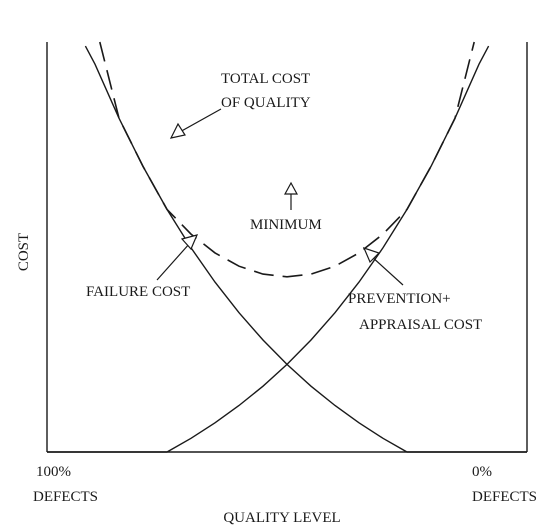 This screenshot has width=555, height=532. I want to click on prevention-cost-label-line-2: APPRAISAL COST, so click(420, 325).